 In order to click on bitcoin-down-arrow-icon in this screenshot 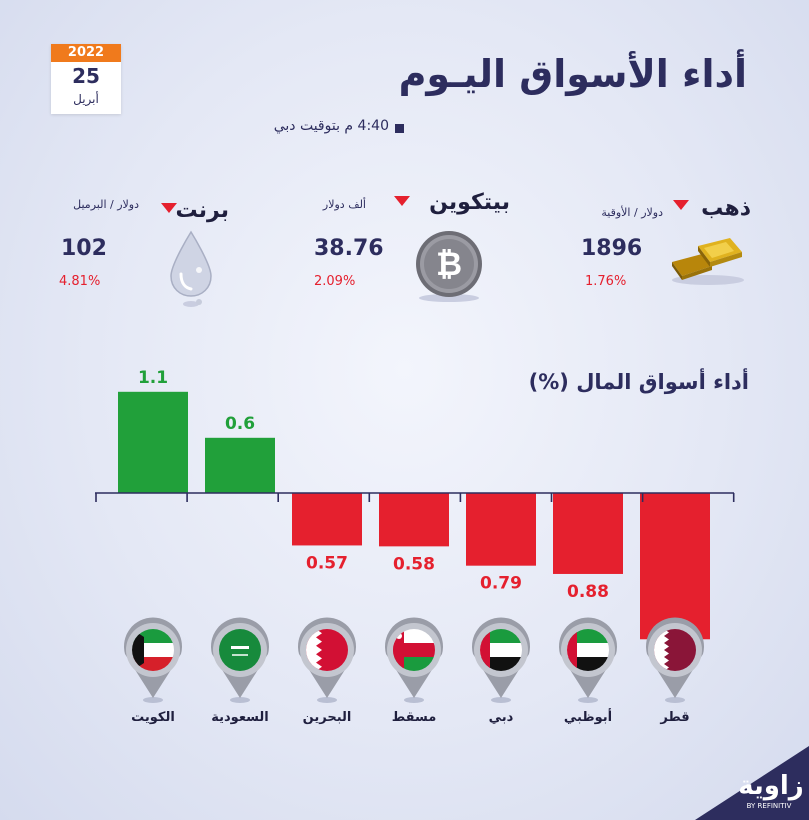, I will do `click(402, 201)`.